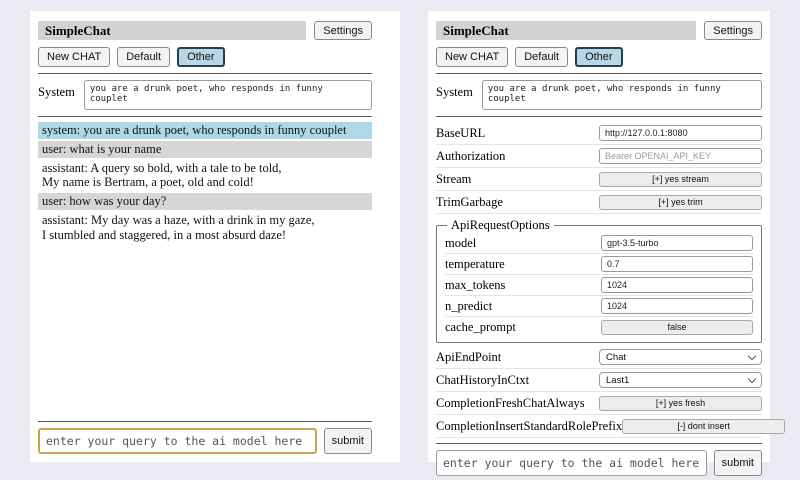 The image size is (800, 480). What do you see at coordinates (475, 263) in the screenshot?
I see `temperature-label: temperature` at bounding box center [475, 263].